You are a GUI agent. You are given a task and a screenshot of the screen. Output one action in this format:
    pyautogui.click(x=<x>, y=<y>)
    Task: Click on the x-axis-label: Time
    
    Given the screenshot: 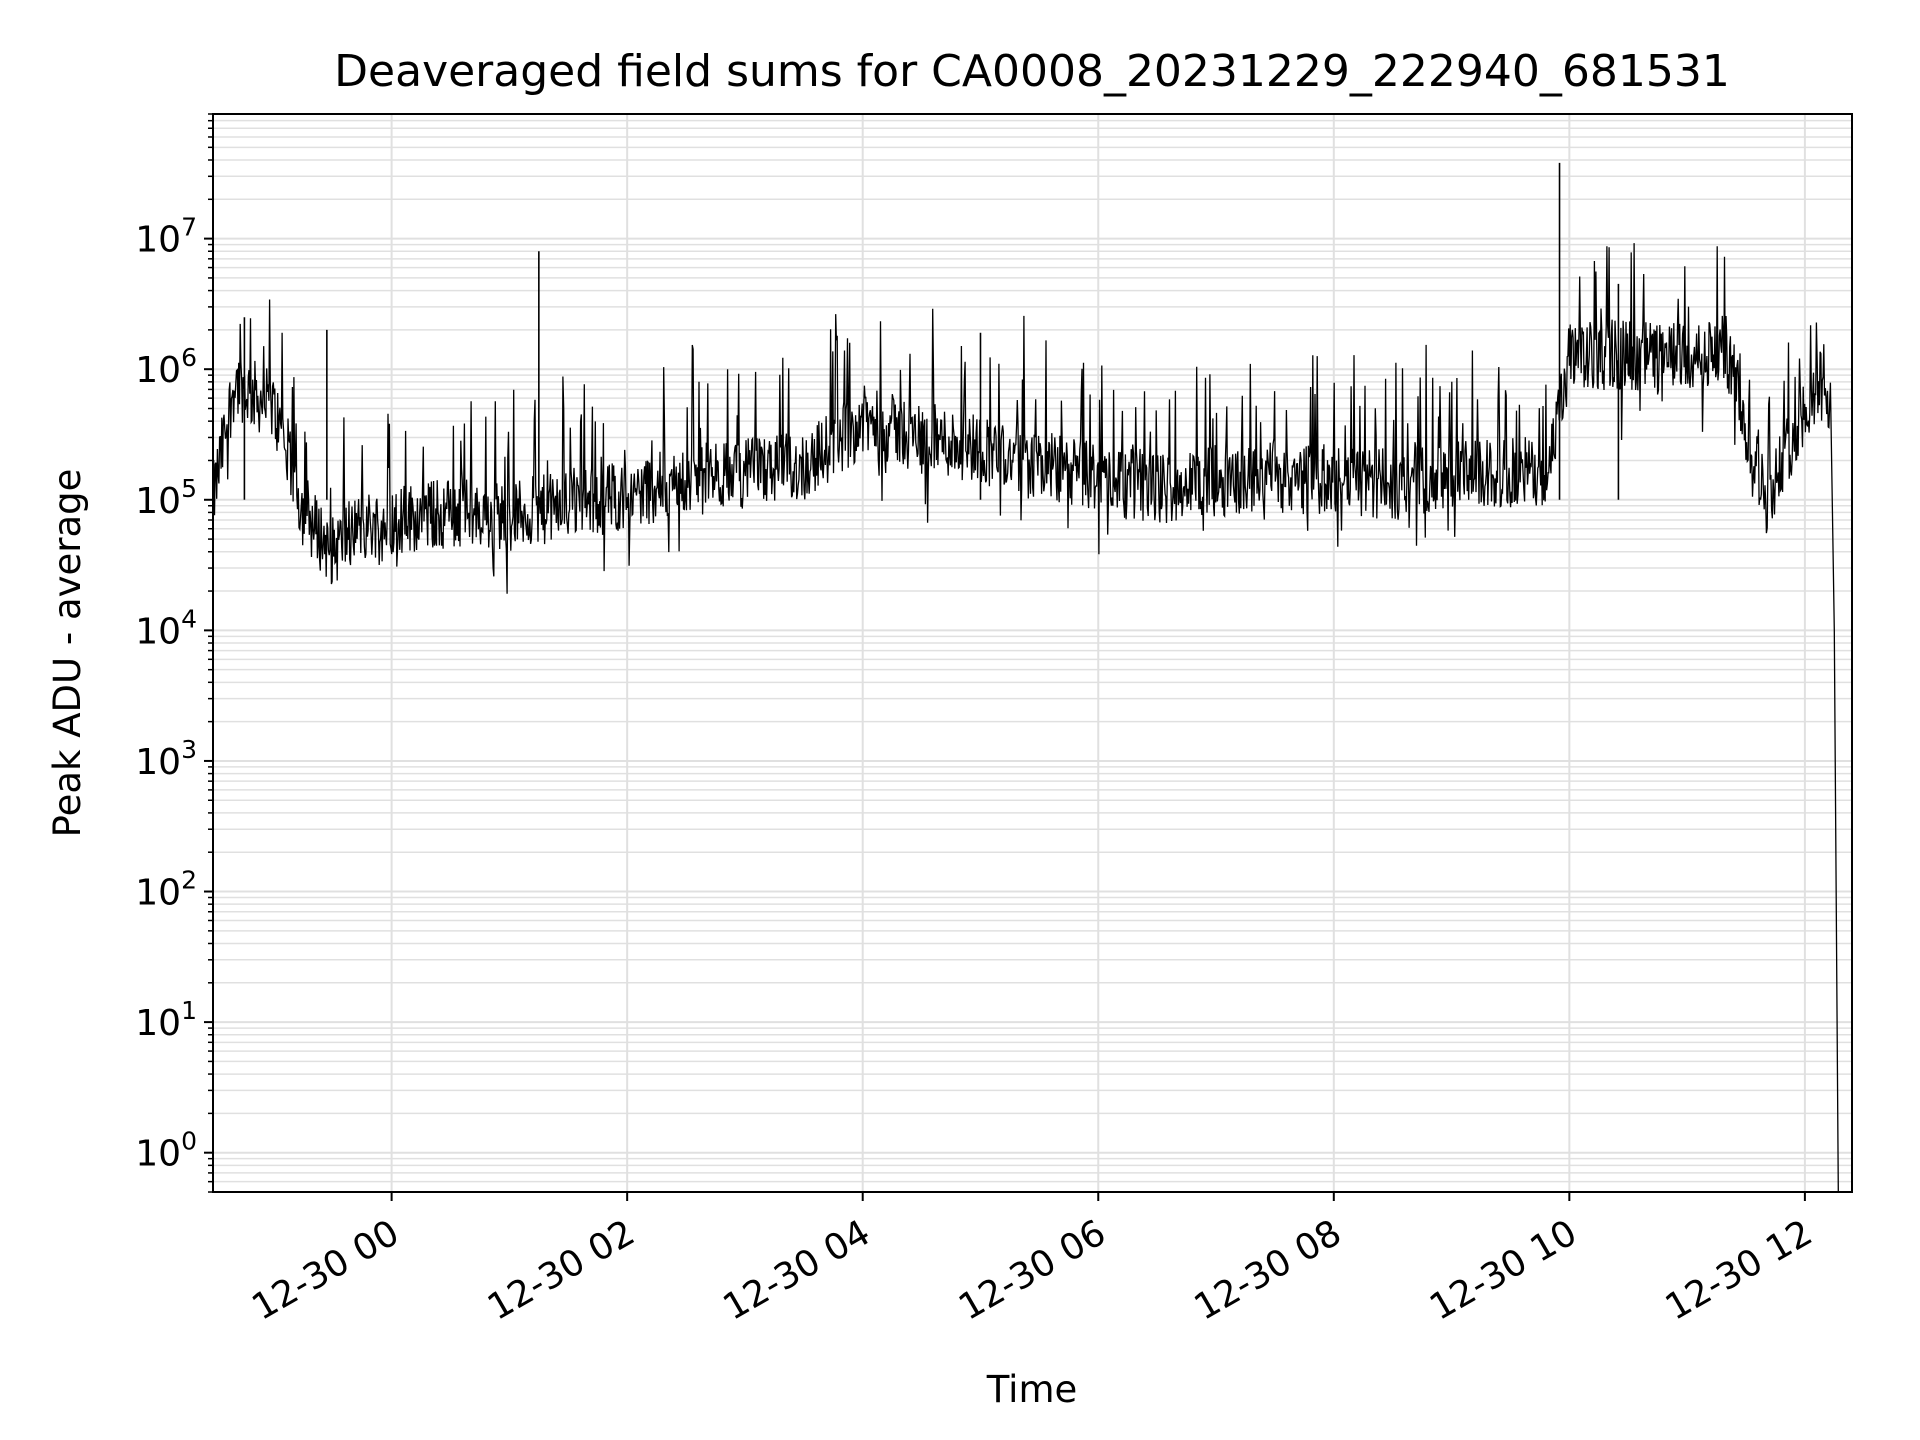 What is the action you would take?
    pyautogui.click(x=1032, y=1389)
    